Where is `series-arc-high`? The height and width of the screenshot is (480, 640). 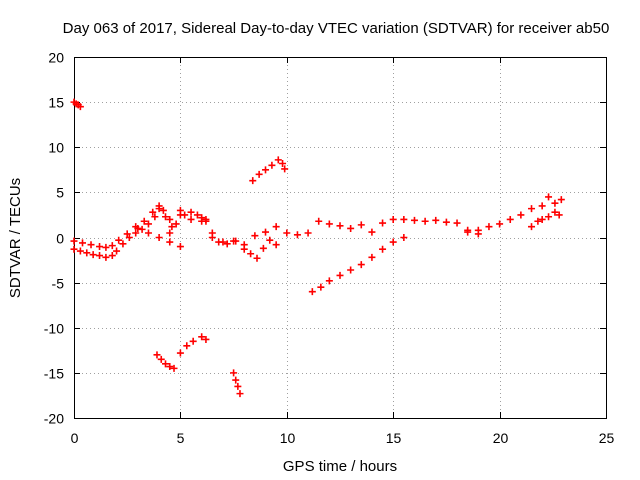 series-arc-high is located at coordinates (269, 170).